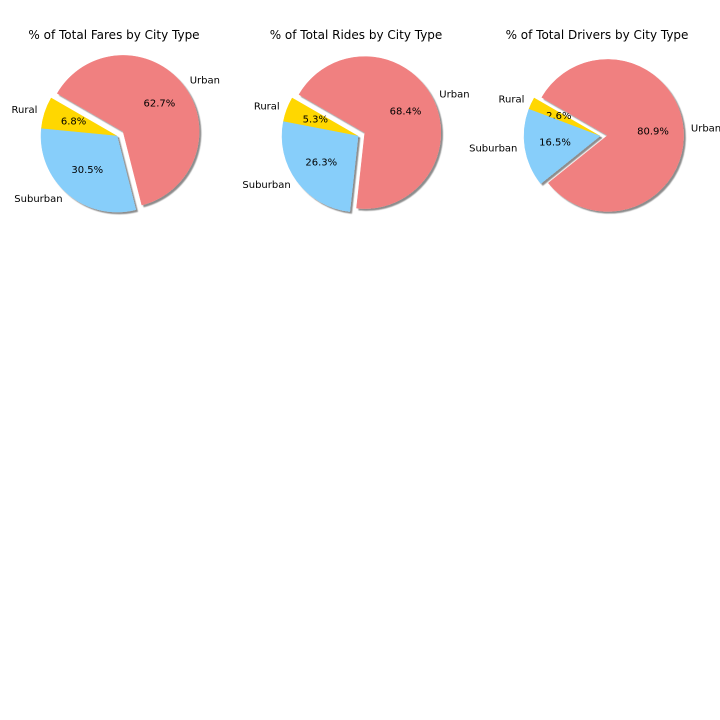 This screenshot has height=720, width=720. Describe the element at coordinates (612, 135) in the screenshot. I see `pie-slice-drivers-urban` at that location.